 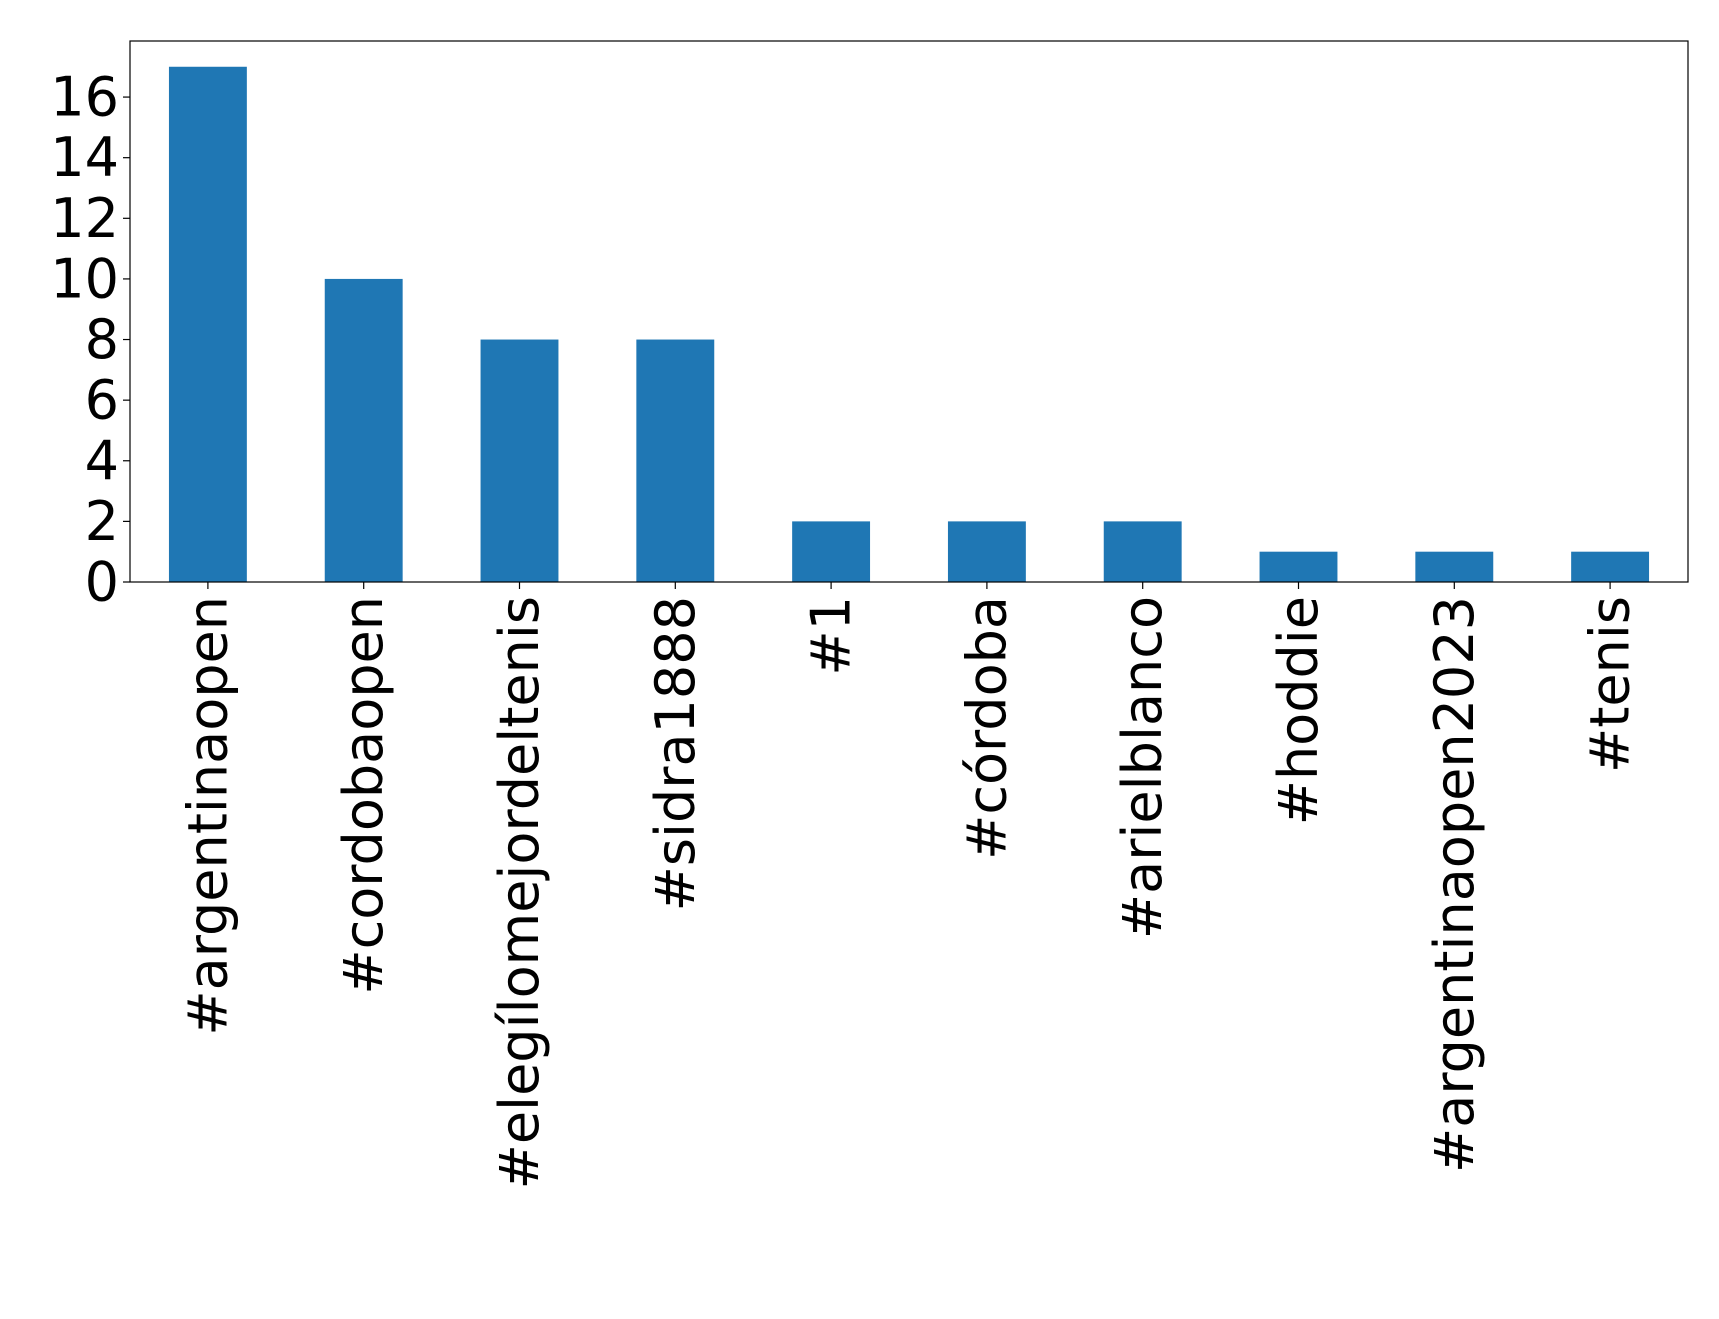 I want to click on y-tick-label-2: 4, so click(x=102, y=460).